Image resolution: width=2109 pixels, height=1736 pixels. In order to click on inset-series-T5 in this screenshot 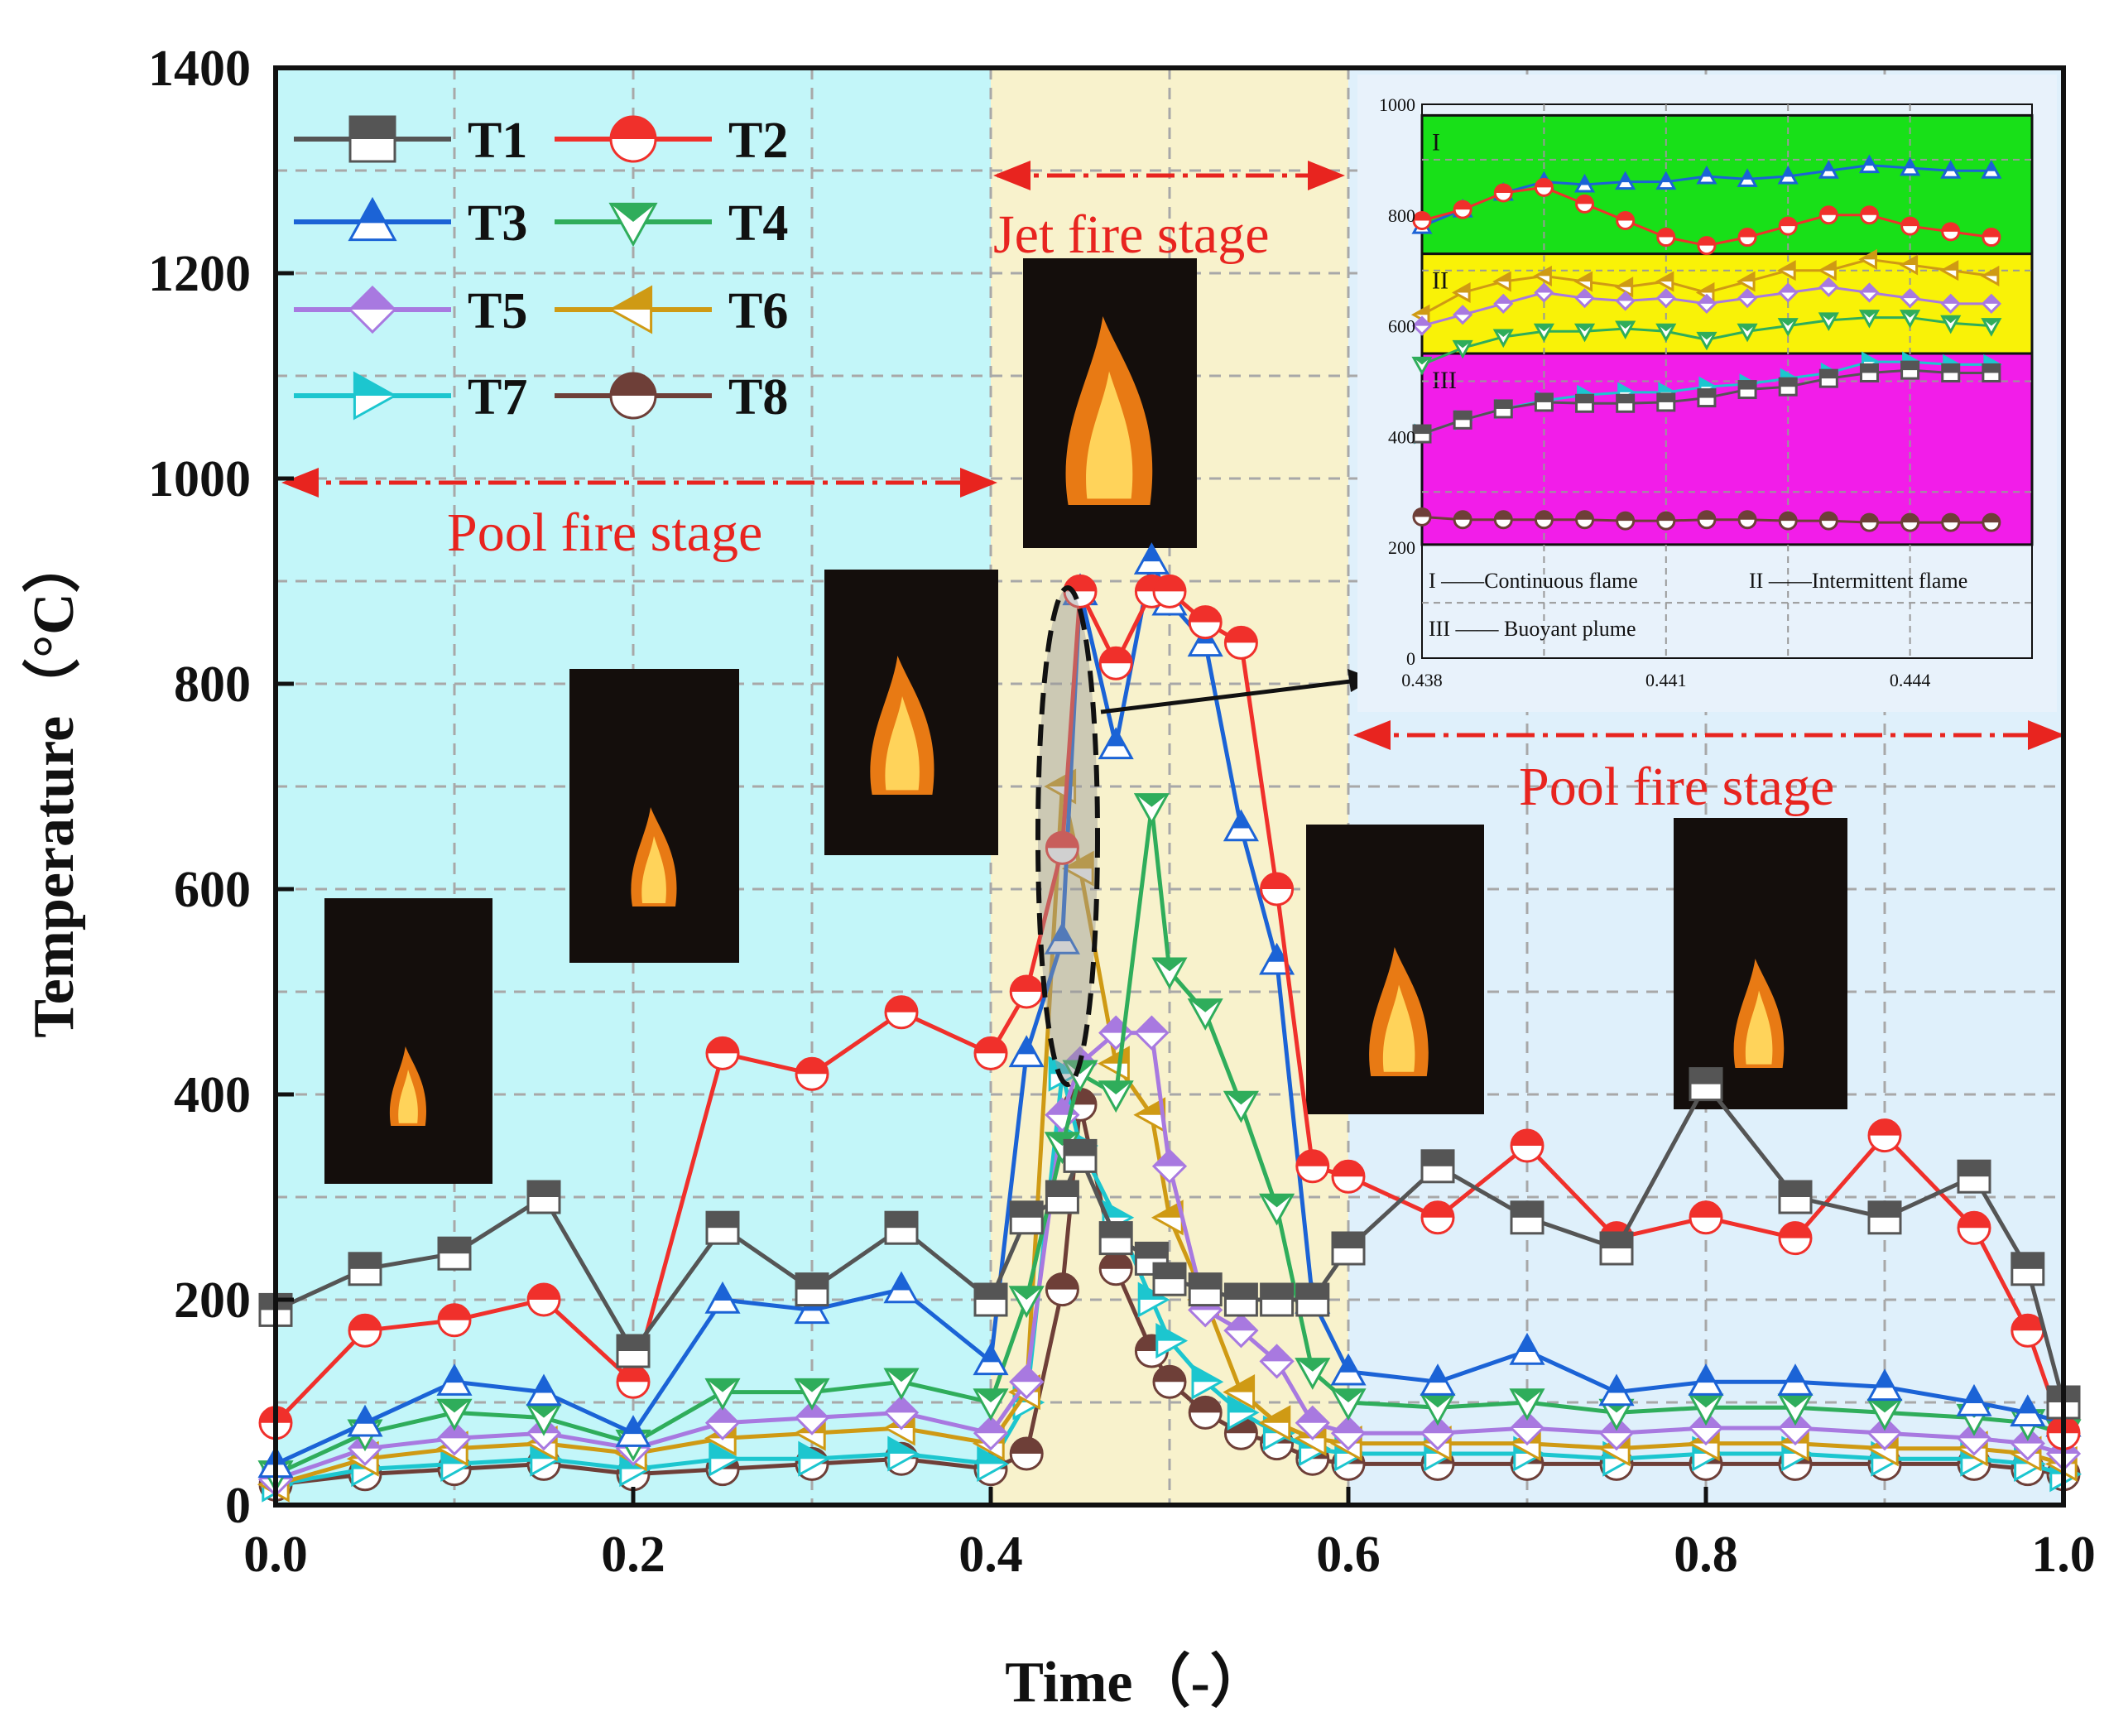, I will do `click(1706, 307)`.